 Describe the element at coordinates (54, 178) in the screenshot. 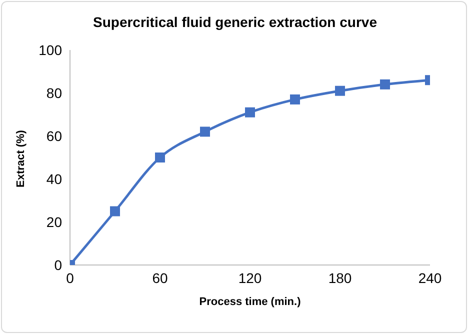

I see `y-tick-label: 40` at that location.